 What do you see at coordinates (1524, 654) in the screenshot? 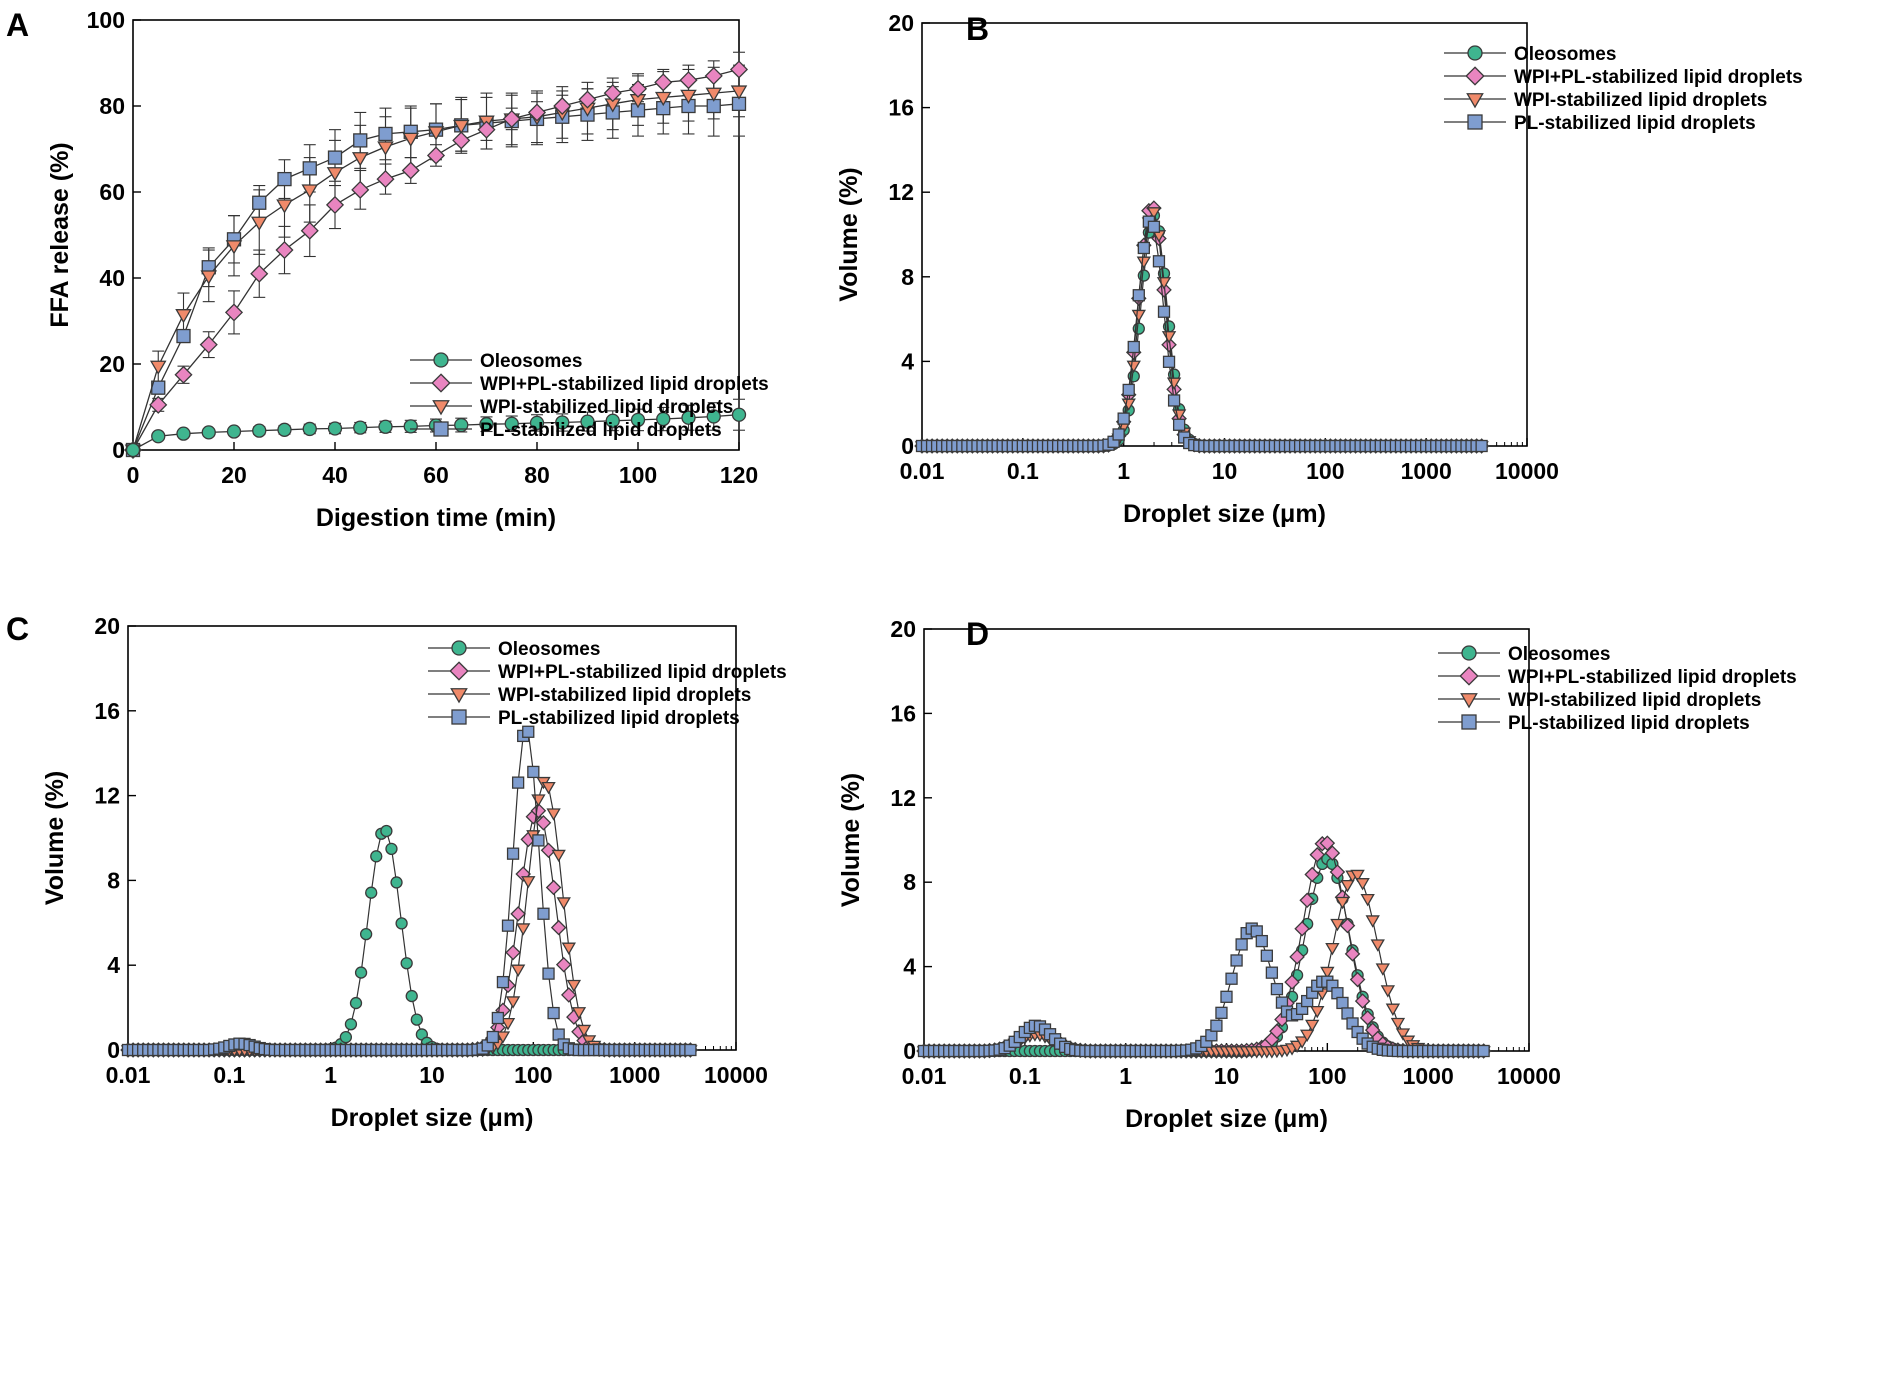
I see `legend-item: Oleosomes` at bounding box center [1524, 654].